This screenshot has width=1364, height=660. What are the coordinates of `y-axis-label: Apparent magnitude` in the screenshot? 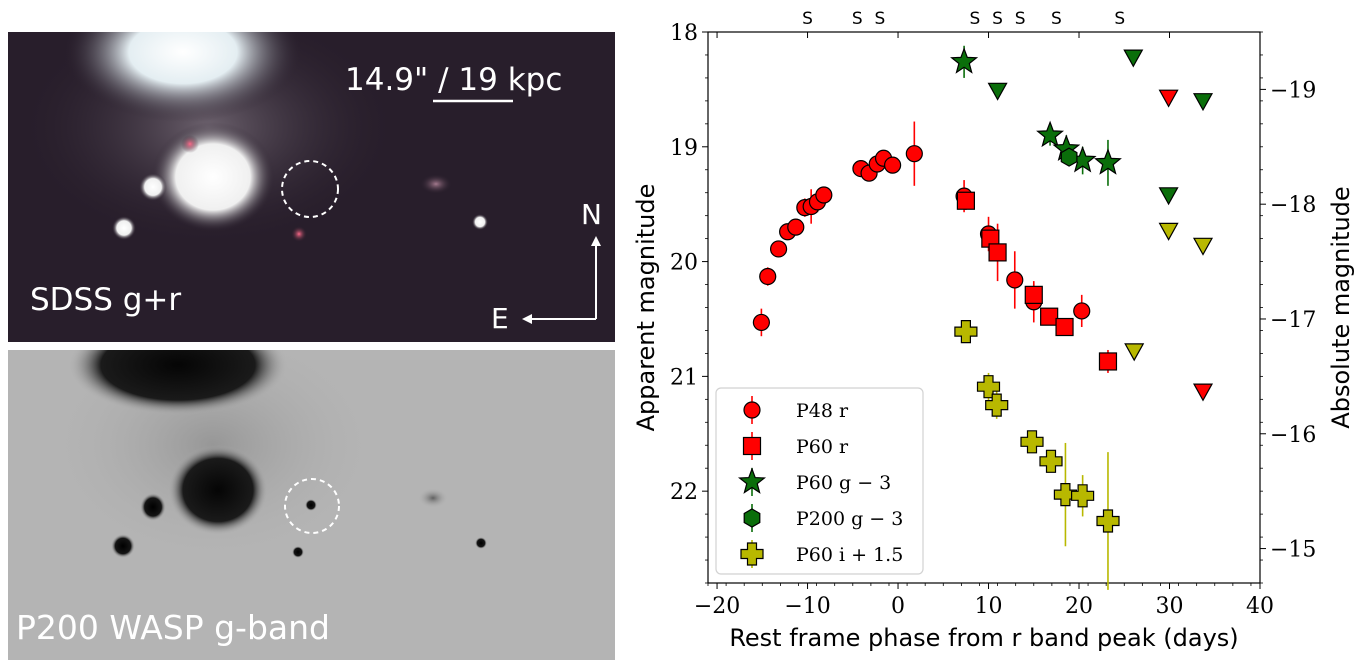 It's located at (646, 308).